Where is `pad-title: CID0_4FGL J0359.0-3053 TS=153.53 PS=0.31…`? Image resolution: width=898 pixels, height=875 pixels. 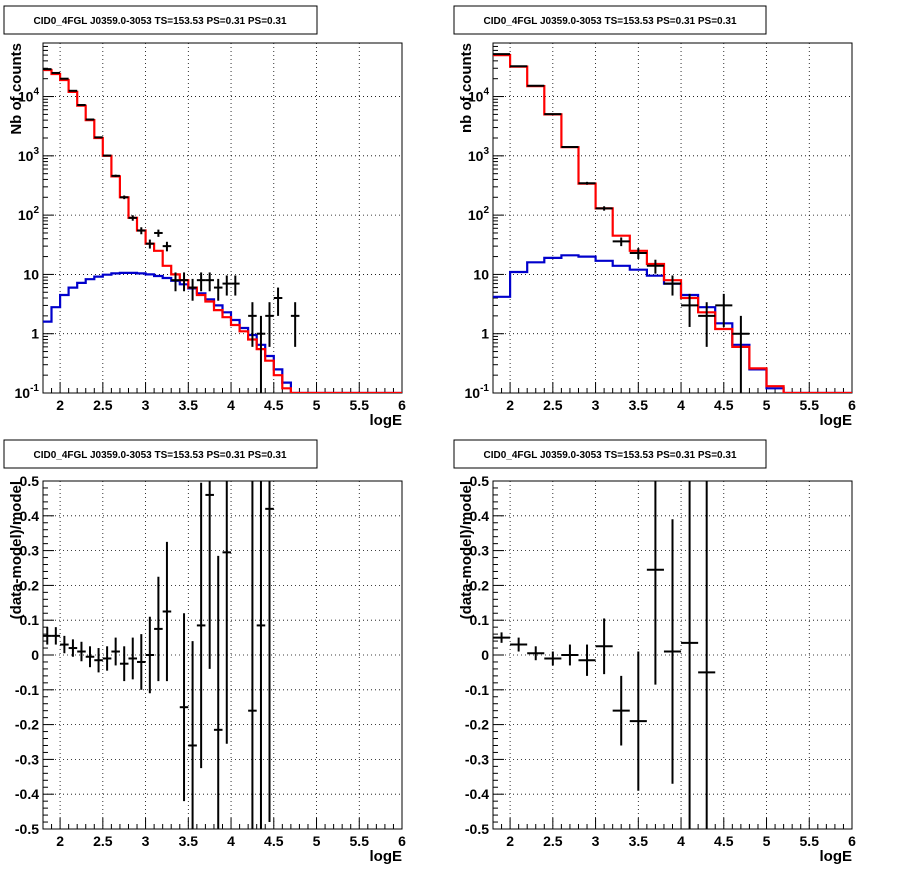 pad-title: CID0_4FGL J0359.0-3053 TS=153.53 PS=0.31… is located at coordinates (609, 455).